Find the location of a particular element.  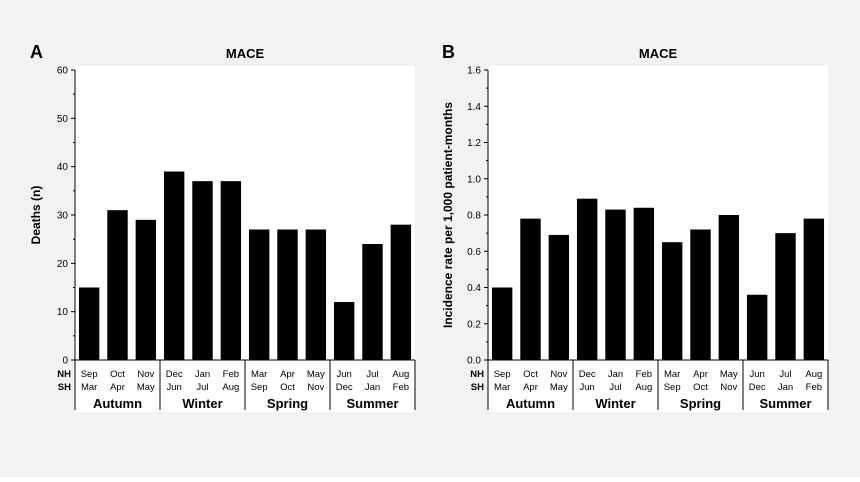

panel-a-x-tick-label-nh: Sep is located at coordinates (89, 374).